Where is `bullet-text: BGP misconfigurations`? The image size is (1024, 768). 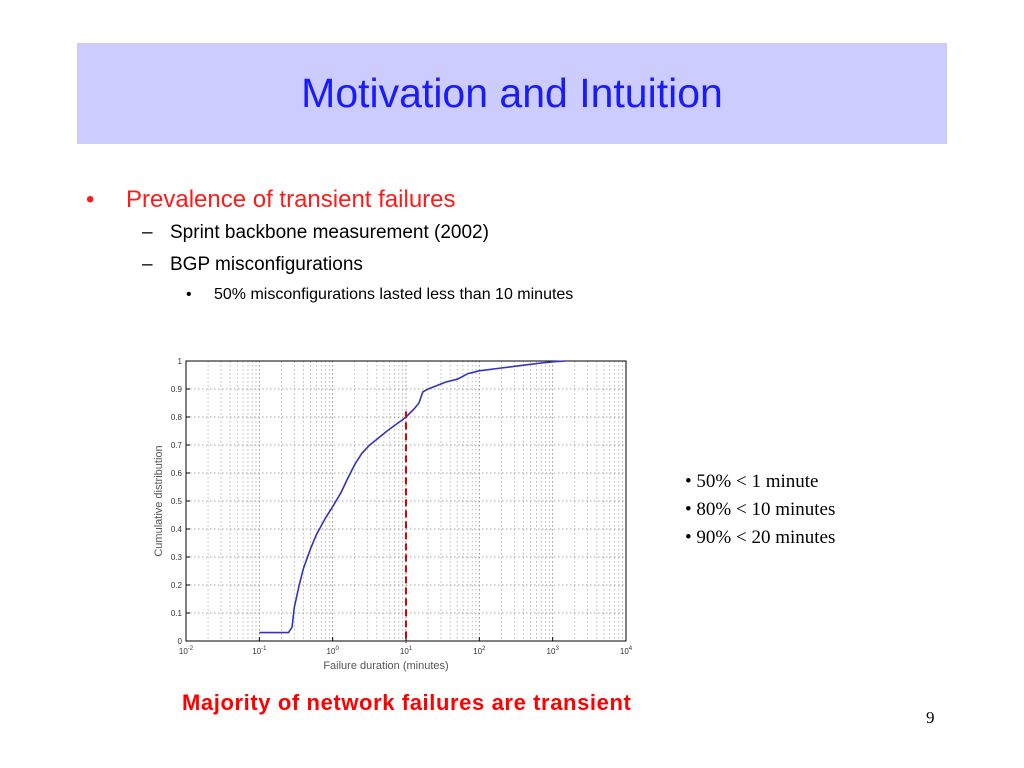 bullet-text: BGP misconfigurations is located at coordinates (266, 264).